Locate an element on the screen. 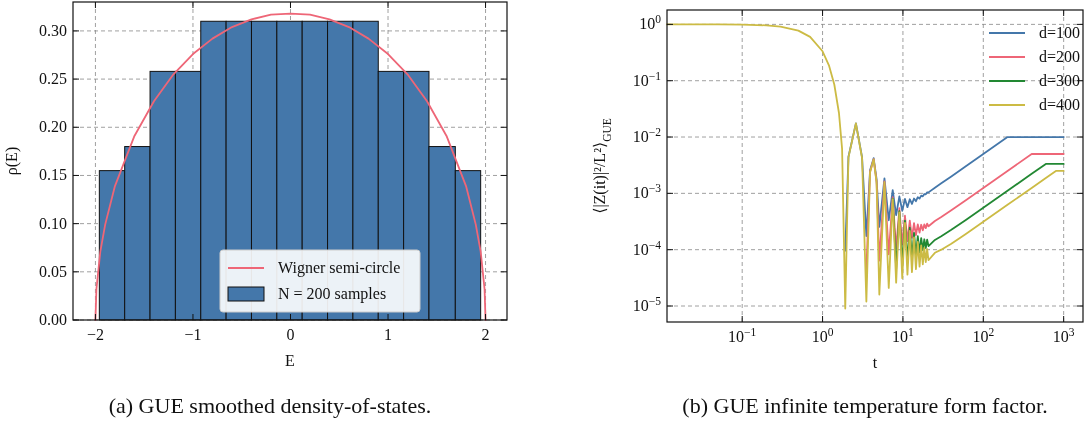 This screenshot has width=1086, height=429. y-tick-label: 0.10 is located at coordinates (53, 223).